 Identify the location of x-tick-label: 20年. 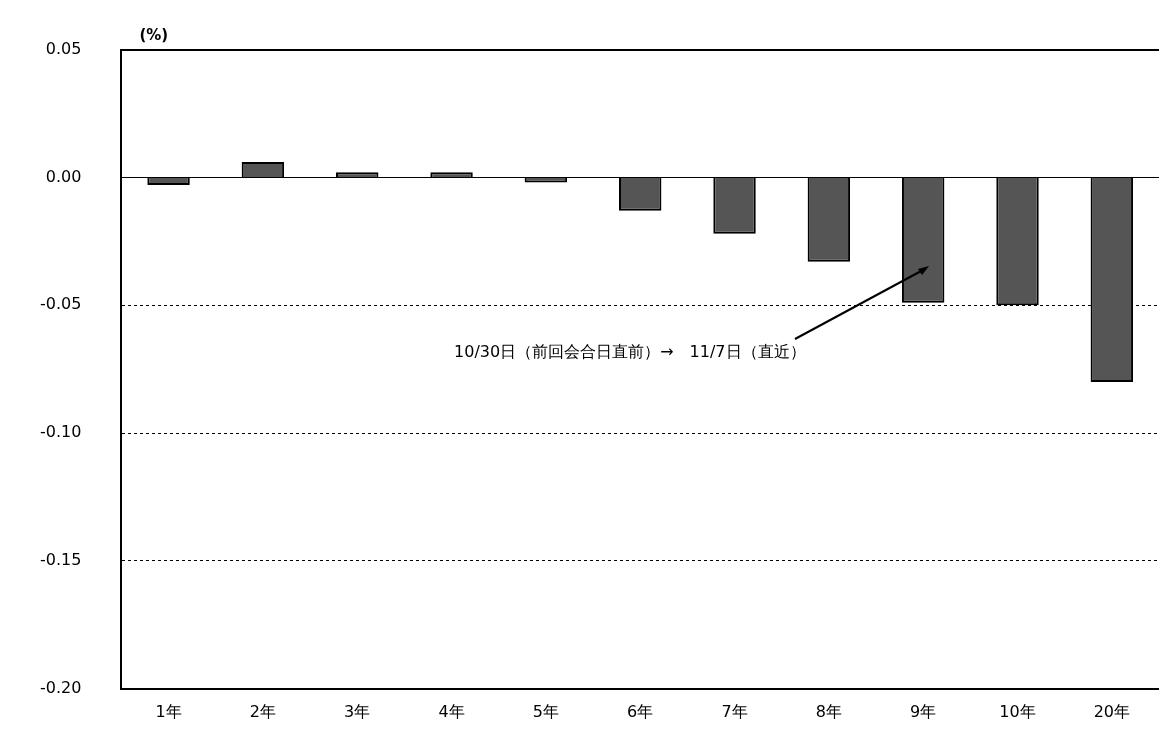
(1112, 711).